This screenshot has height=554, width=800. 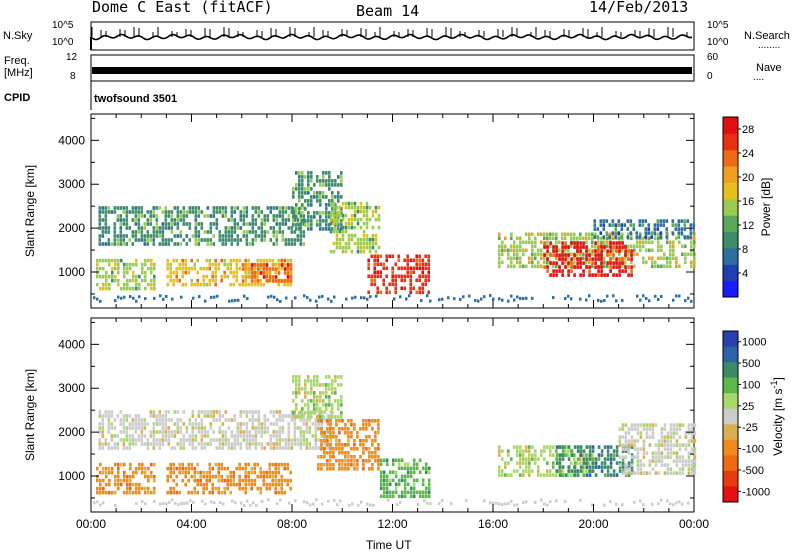 I want to click on colorbar-tick-label: -1000, so click(x=756, y=492).